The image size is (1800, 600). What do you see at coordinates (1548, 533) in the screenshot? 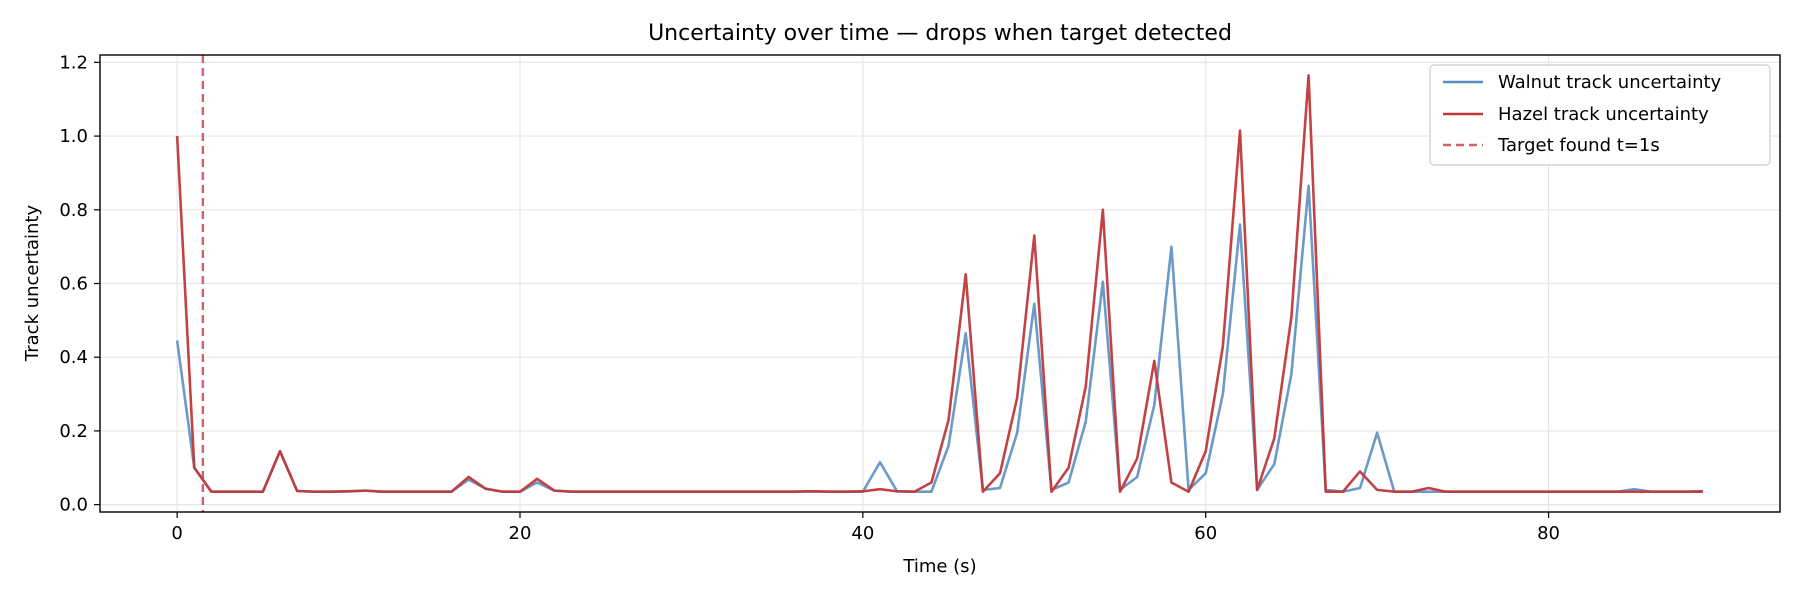
I see `x-tick-label: 80` at bounding box center [1548, 533].